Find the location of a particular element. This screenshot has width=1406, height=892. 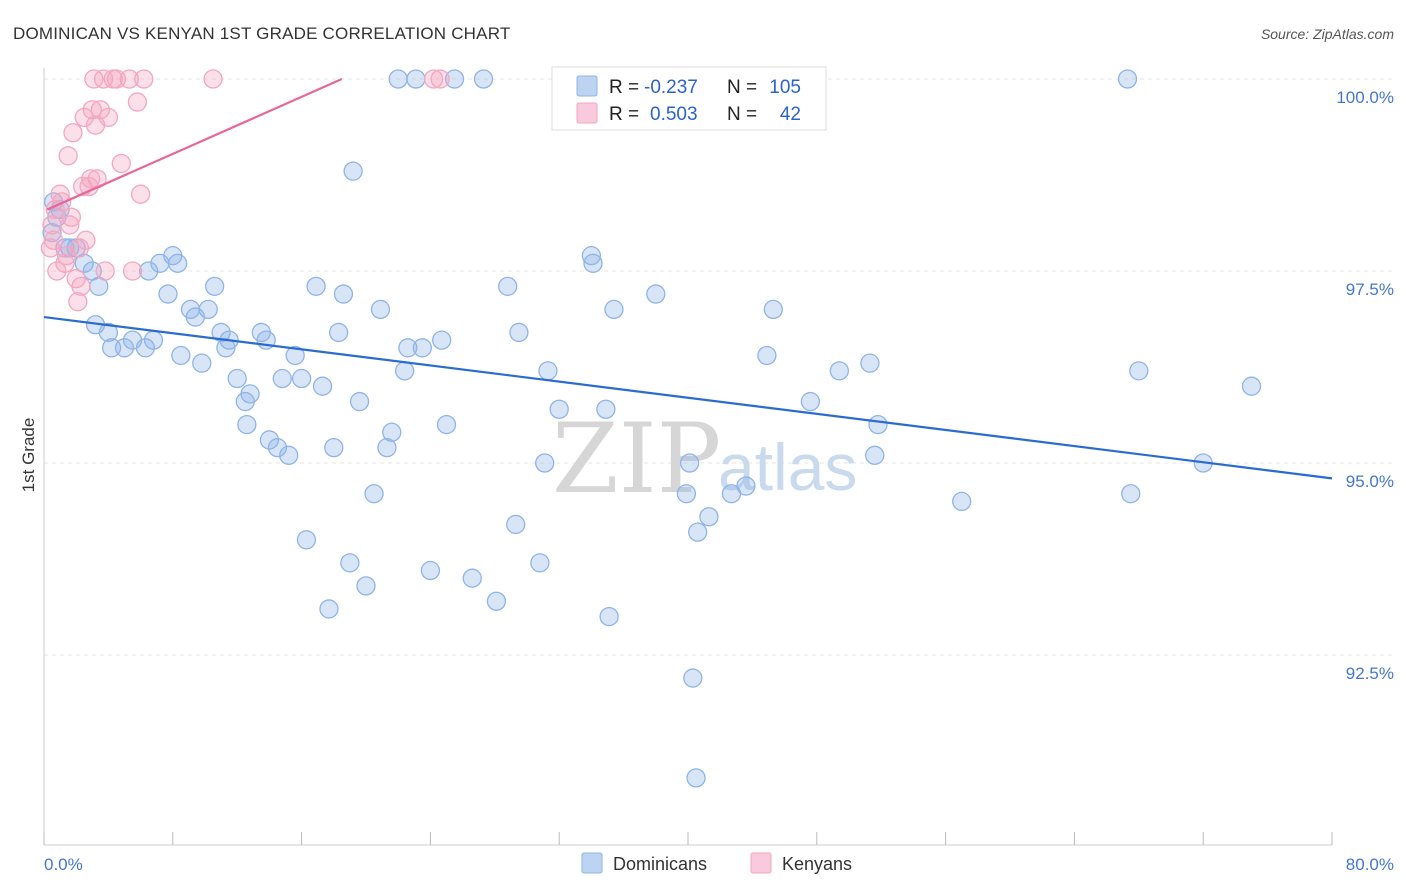

series-legend-swatch-dominicans is located at coordinates (592, 863).